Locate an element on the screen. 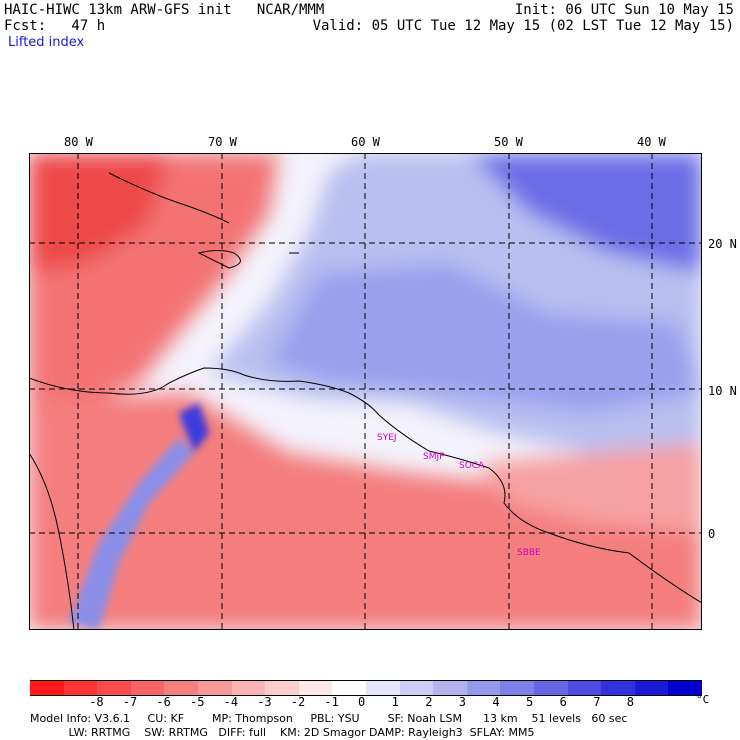  lat-label-20n: 20 N is located at coordinates (722, 244).